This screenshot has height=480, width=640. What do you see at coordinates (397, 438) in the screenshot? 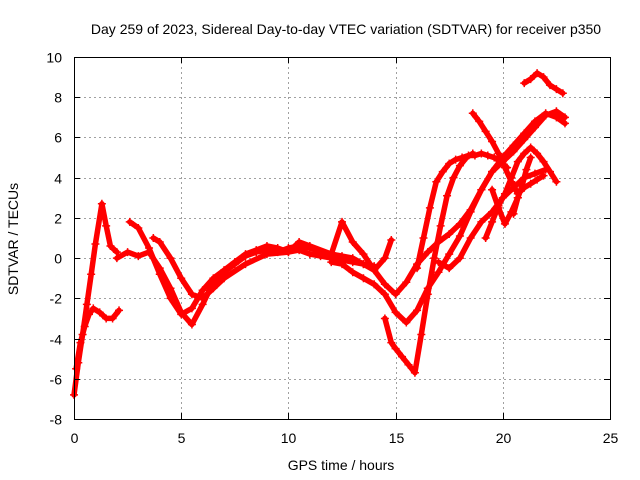
I see `x-tick-label: 15` at bounding box center [397, 438].